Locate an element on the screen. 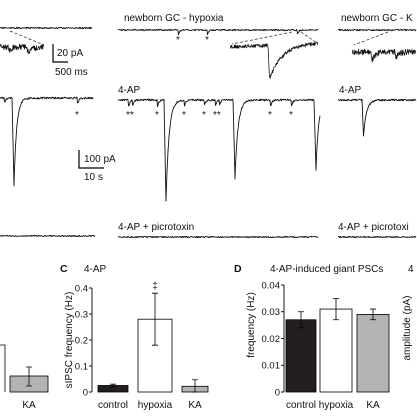 This screenshot has height=417, width=417. panel-partial-right: 4 amplitude (pA) is located at coordinates (408, 312).